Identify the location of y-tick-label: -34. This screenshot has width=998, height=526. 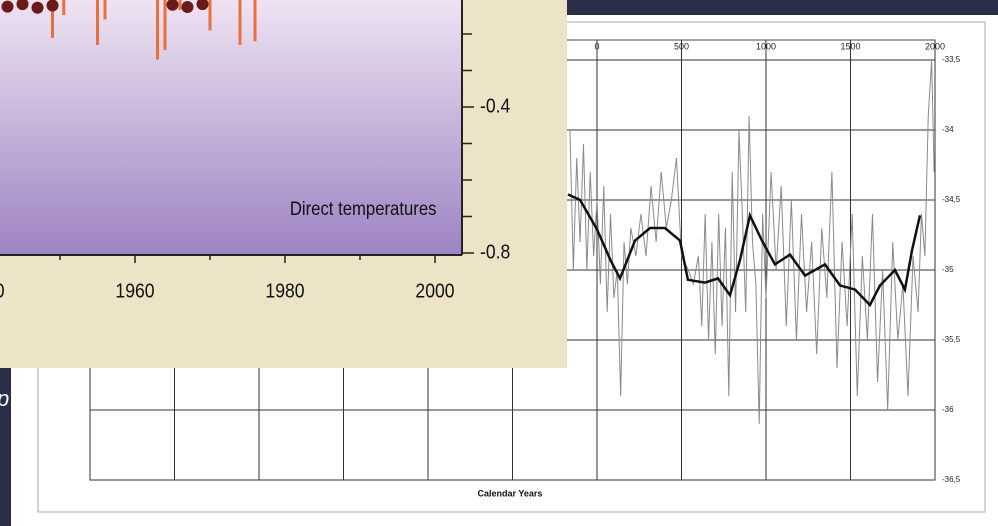
(948, 129).